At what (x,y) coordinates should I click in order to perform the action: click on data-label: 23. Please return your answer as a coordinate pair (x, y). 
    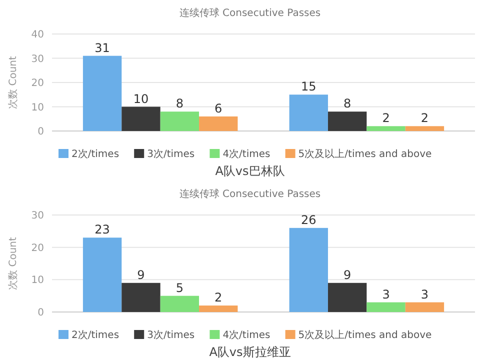
    Looking at the image, I should click on (102, 229).